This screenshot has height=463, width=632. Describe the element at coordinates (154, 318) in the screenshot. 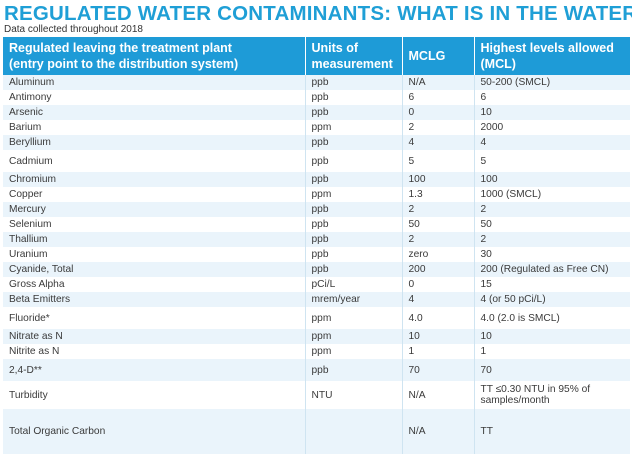

I see `contaminant-cell: Fluoride*` at that location.